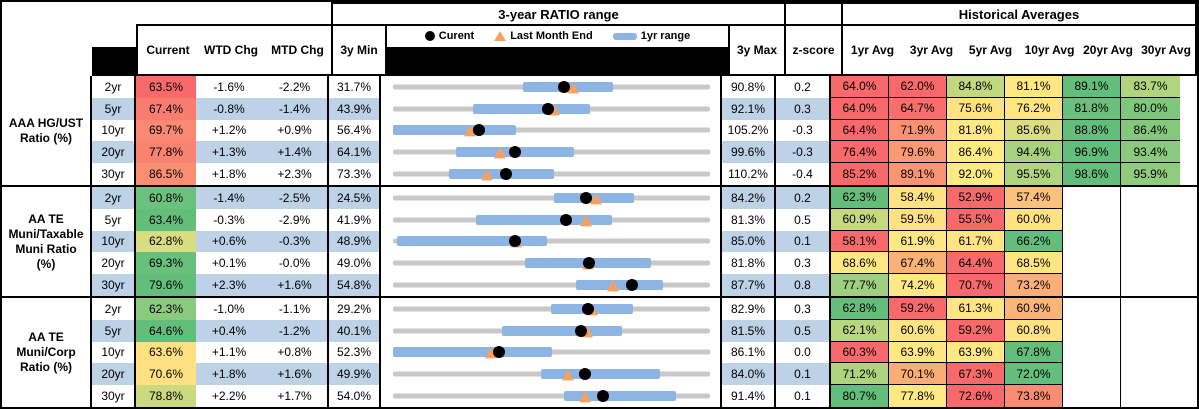 The width and height of the screenshot is (1199, 409). I want to click on avg-cell: 83.7%, so click(1150, 87).